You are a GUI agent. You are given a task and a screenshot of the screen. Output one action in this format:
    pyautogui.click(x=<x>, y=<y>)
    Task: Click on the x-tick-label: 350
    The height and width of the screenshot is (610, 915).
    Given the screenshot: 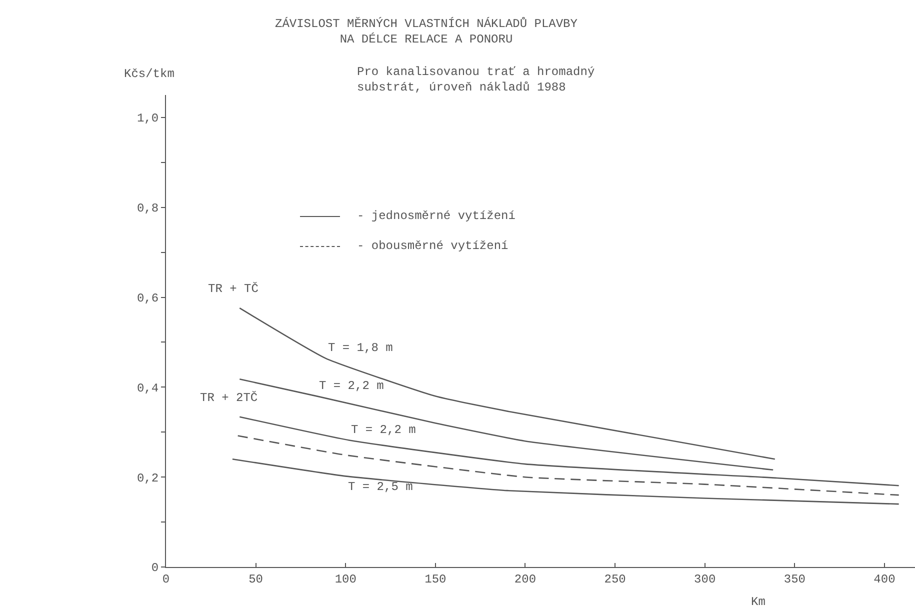 What is the action you would take?
    pyautogui.click(x=795, y=579)
    